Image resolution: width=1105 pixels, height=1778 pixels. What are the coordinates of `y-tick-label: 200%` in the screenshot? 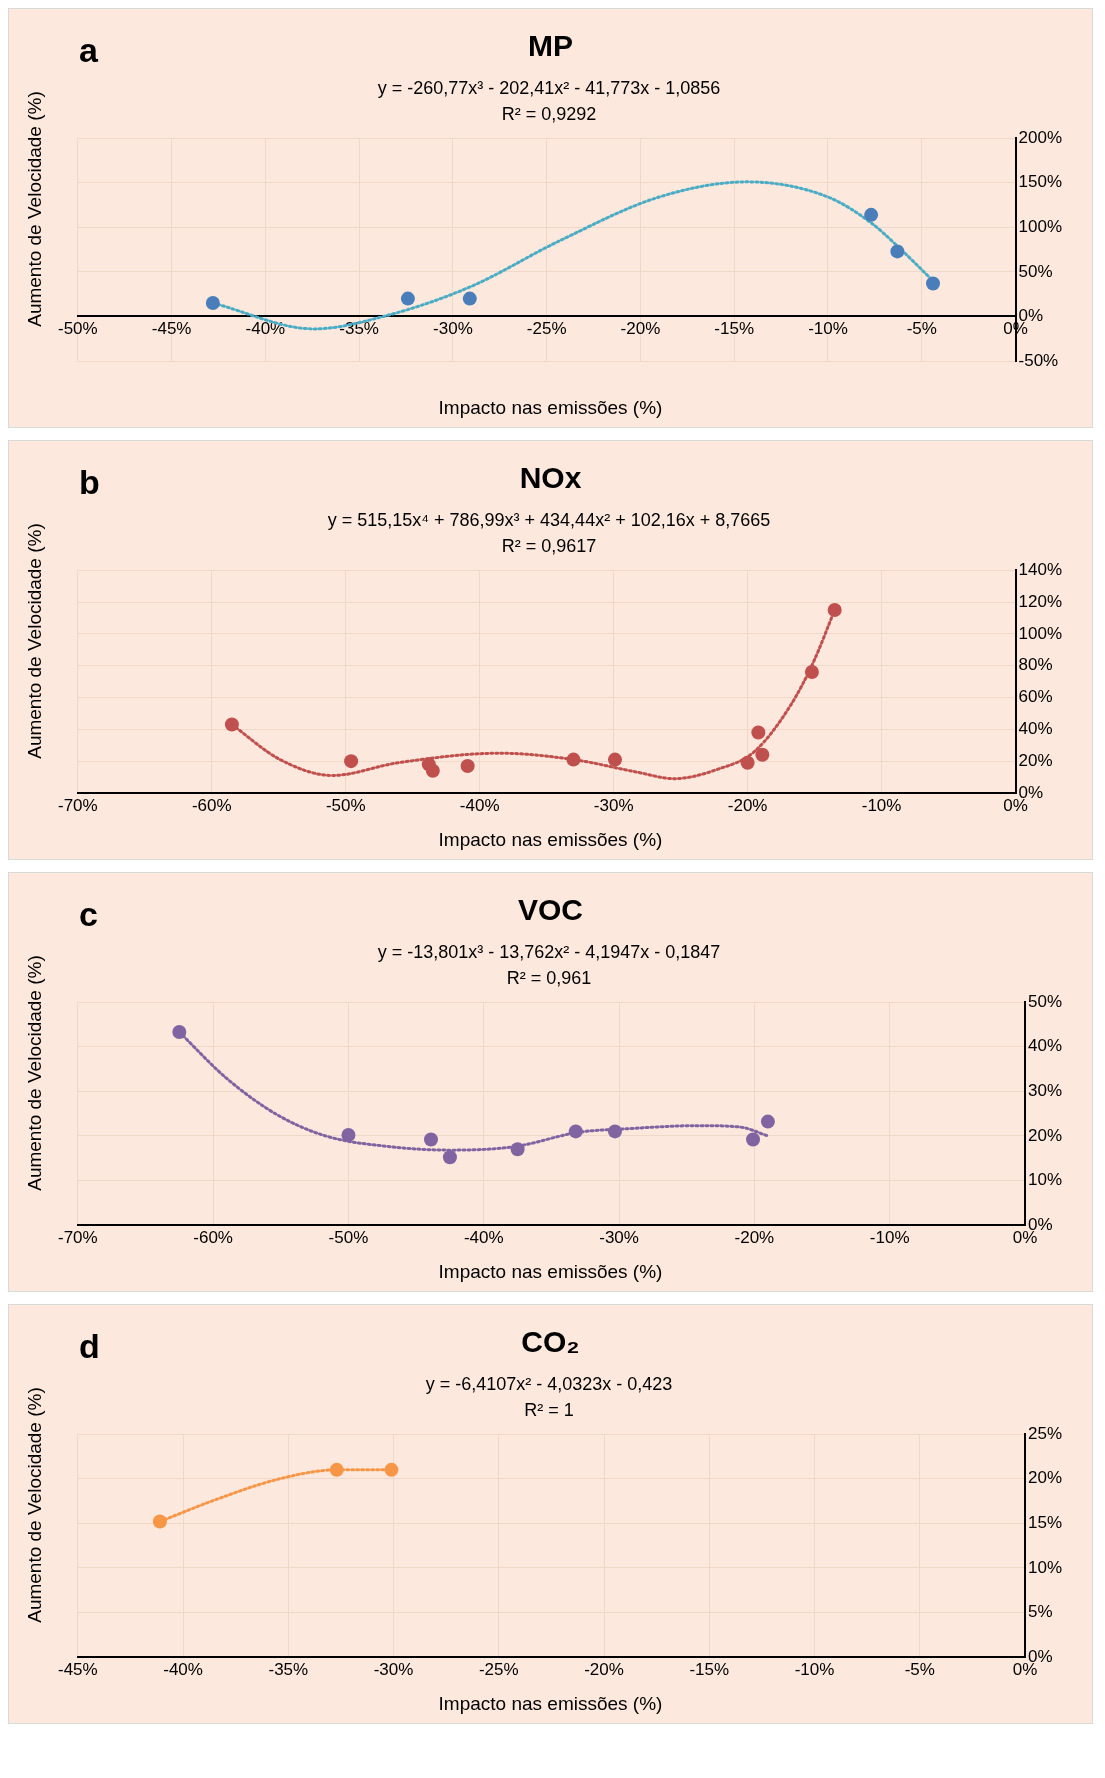 It's located at (1040, 137).